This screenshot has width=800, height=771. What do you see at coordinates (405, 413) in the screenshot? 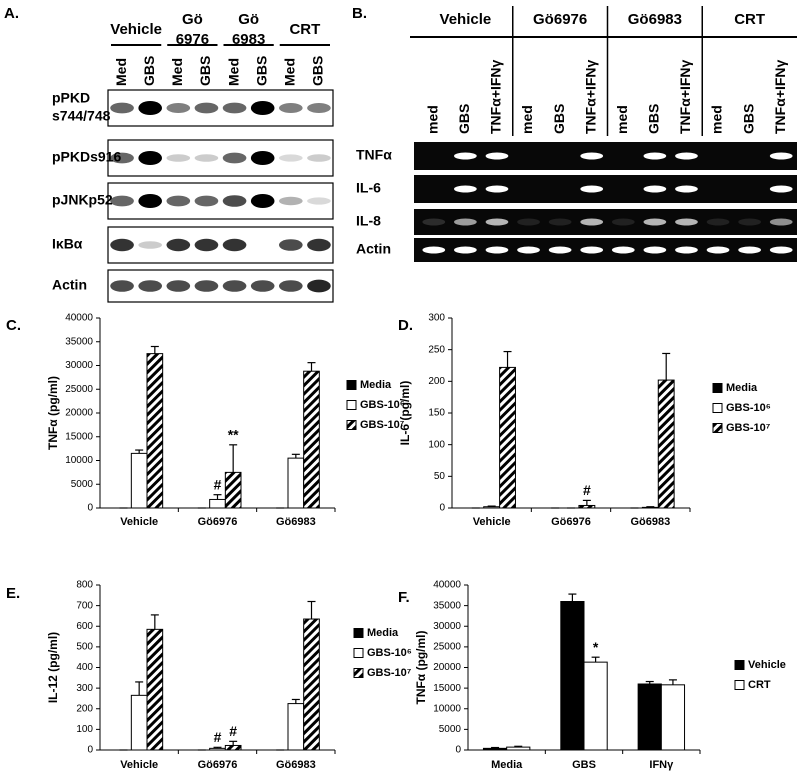
I see `y-axis-label: IL-6 (pg/ml)` at bounding box center [405, 413].